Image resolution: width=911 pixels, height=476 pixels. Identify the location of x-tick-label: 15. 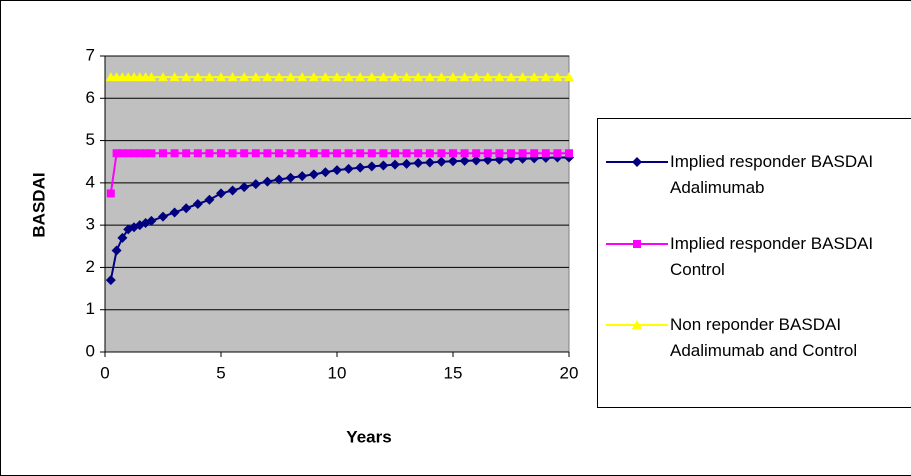
(453, 372).